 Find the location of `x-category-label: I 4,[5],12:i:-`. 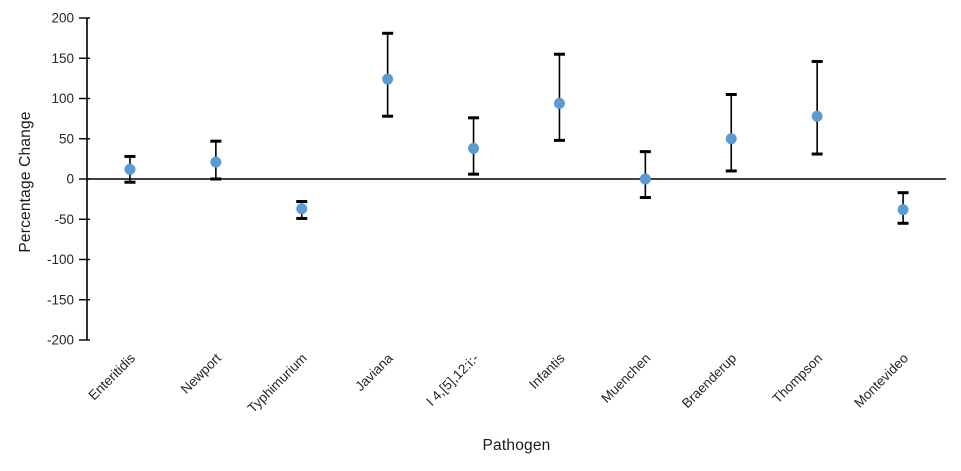

x-category-label: I 4,[5],12:i:- is located at coordinates (452, 380).